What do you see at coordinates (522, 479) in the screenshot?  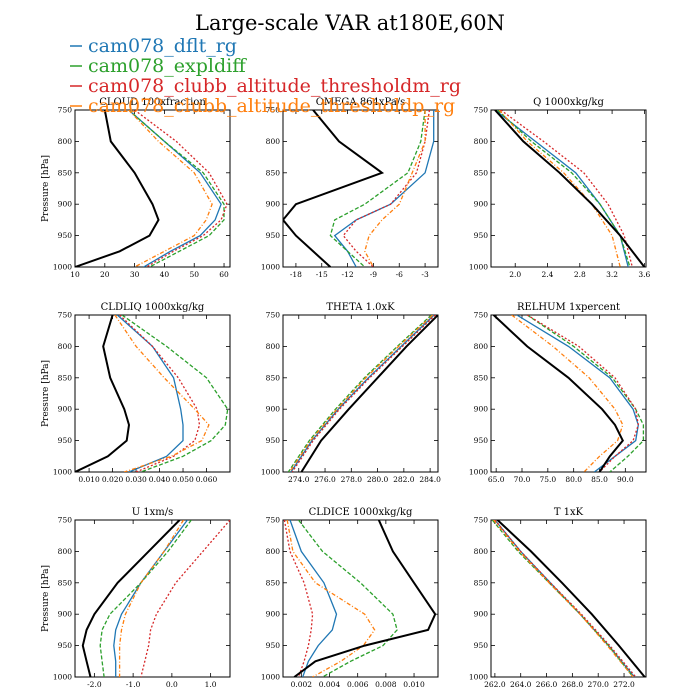 I see `x-tick-label: 70.0` at bounding box center [522, 479].